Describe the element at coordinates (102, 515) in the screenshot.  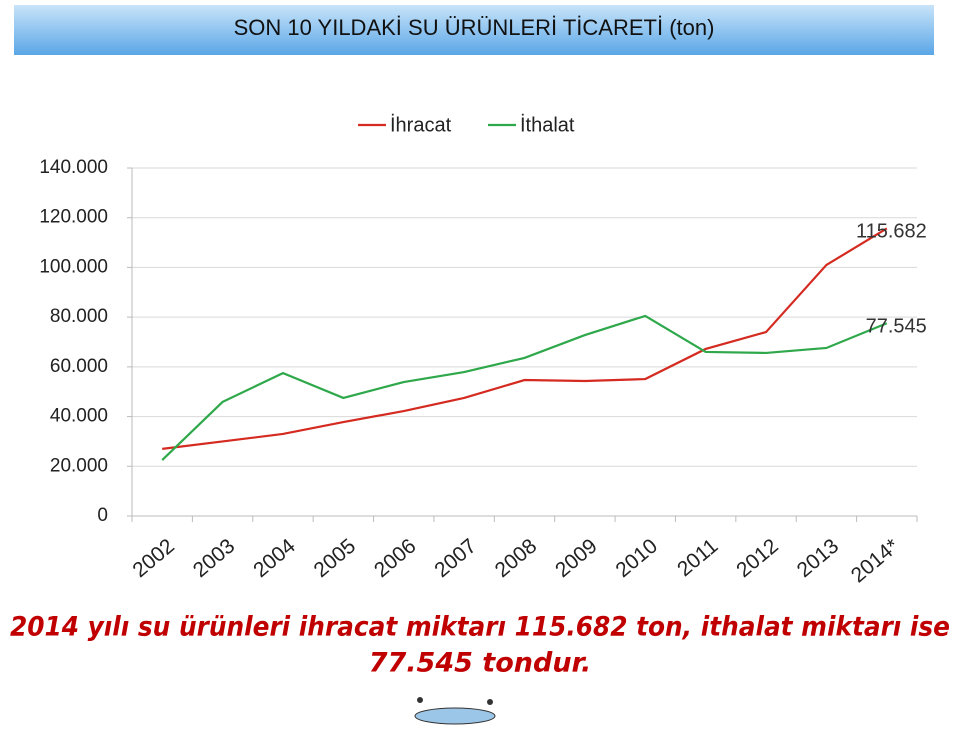
I see `y-tick-label: 0` at that location.